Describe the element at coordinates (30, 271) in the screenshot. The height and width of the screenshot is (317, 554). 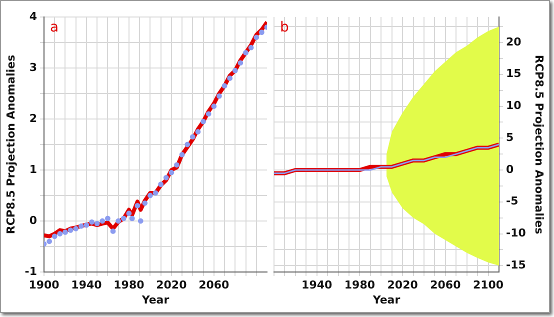
I see `y-tick-label: -1` at that location.